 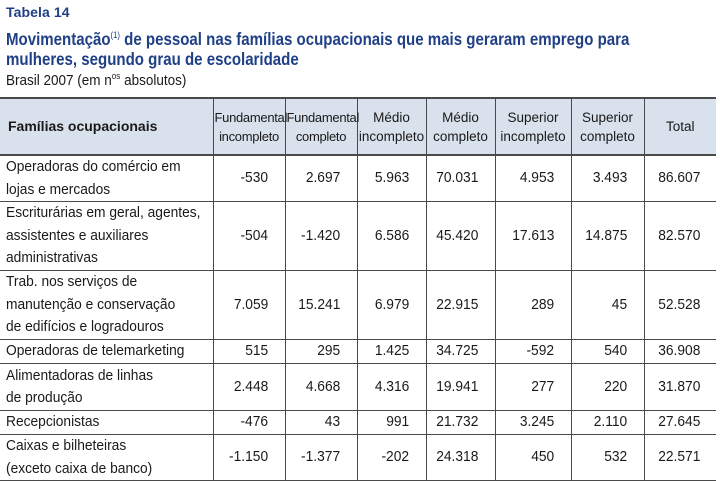 I want to click on row-label-line: lojas e mercados, so click(x=58, y=189).